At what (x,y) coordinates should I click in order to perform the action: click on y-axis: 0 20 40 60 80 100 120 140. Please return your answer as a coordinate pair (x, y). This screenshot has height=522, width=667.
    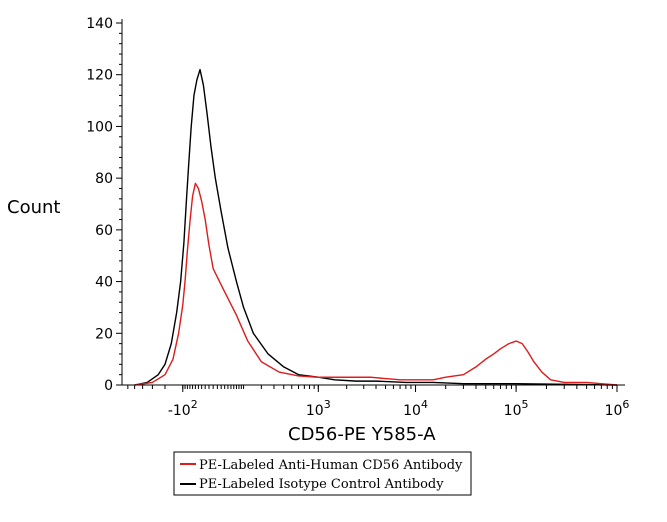
    Looking at the image, I should click on (104, 205).